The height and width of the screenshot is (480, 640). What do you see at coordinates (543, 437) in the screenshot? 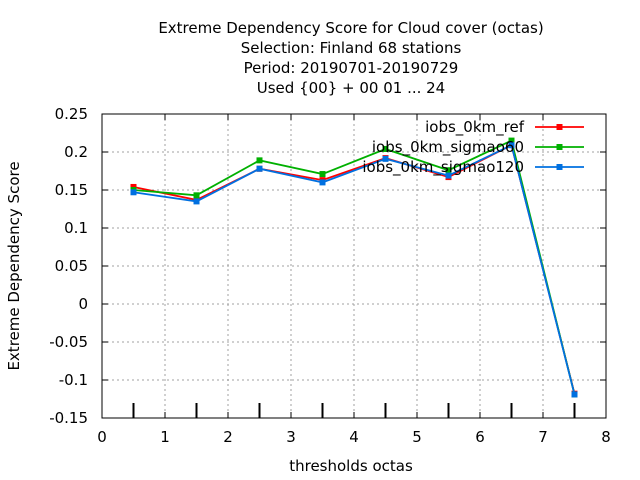
I see `x-tick-label-7: 7` at bounding box center [543, 437].